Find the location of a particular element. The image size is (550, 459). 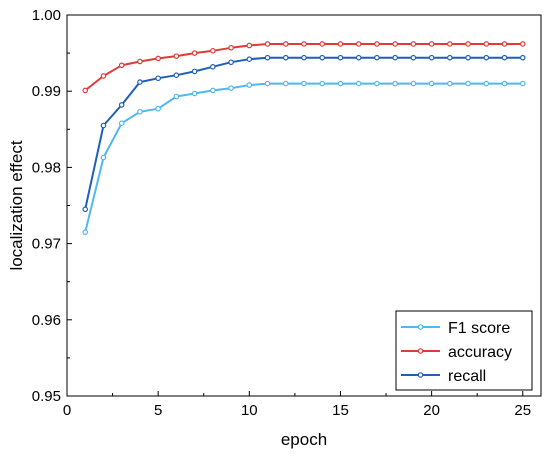

legend-item: accuracy is located at coordinates (456, 352).